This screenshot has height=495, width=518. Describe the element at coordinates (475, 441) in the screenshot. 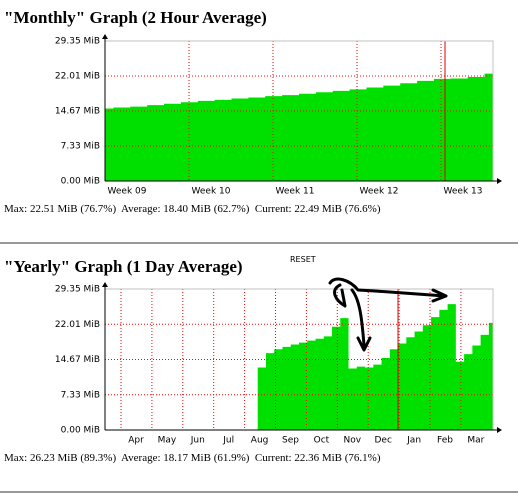

I see `x-tick-label: Mar` at that location.